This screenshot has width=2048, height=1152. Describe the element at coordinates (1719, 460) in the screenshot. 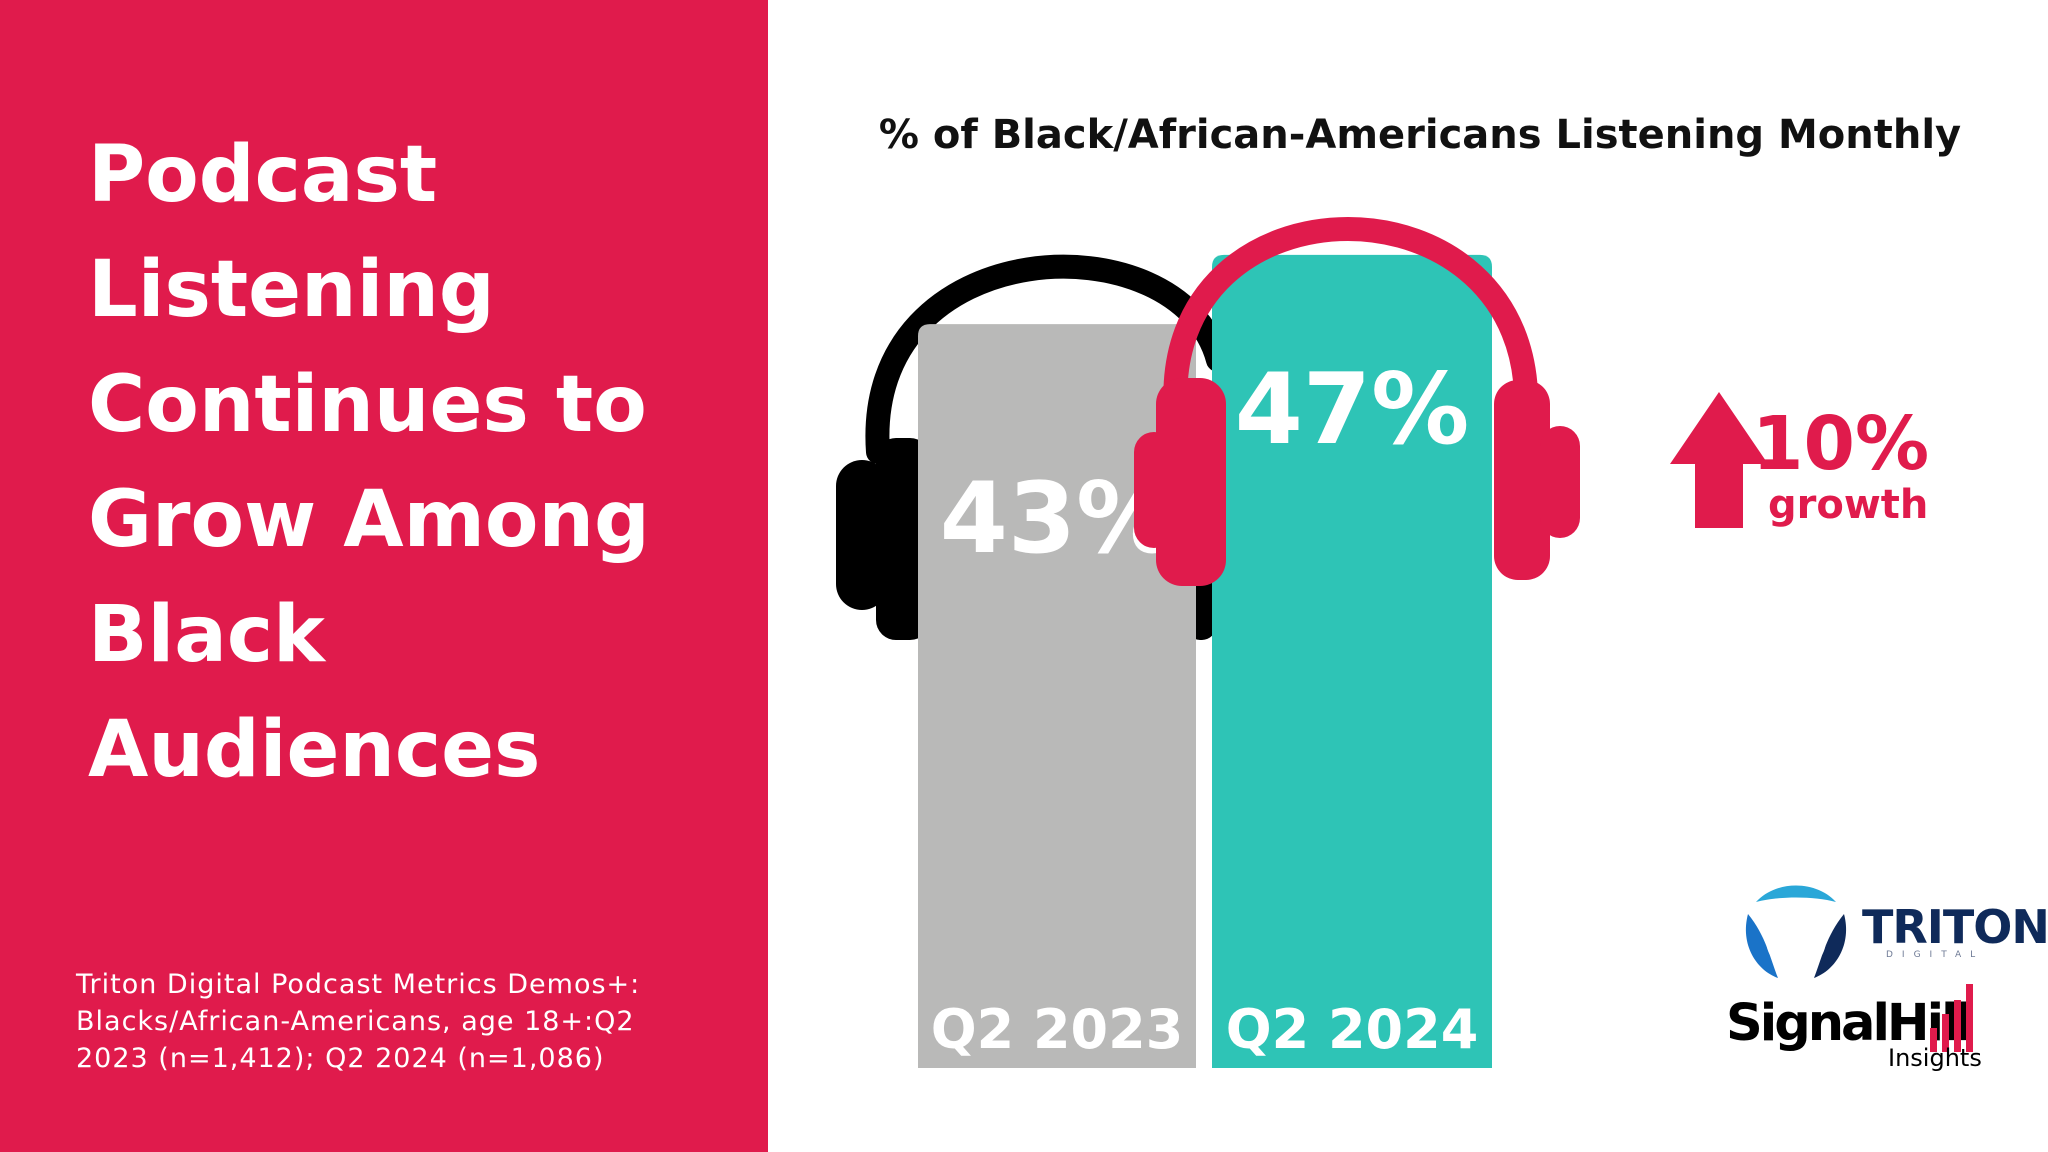

I see `up-arrow-icon` at that location.